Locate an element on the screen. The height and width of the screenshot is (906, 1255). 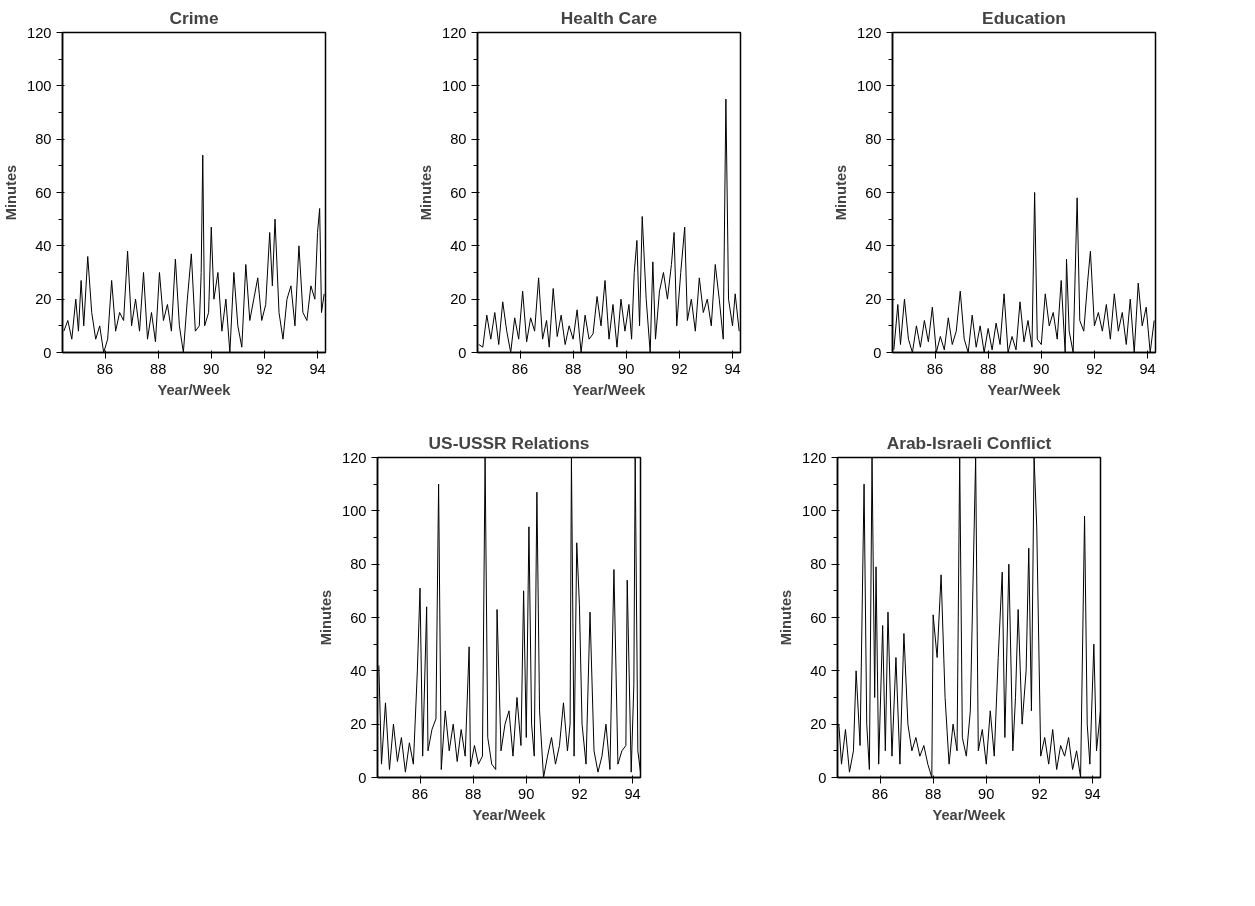
chart-title: Health Care is located at coordinates (609, 17).